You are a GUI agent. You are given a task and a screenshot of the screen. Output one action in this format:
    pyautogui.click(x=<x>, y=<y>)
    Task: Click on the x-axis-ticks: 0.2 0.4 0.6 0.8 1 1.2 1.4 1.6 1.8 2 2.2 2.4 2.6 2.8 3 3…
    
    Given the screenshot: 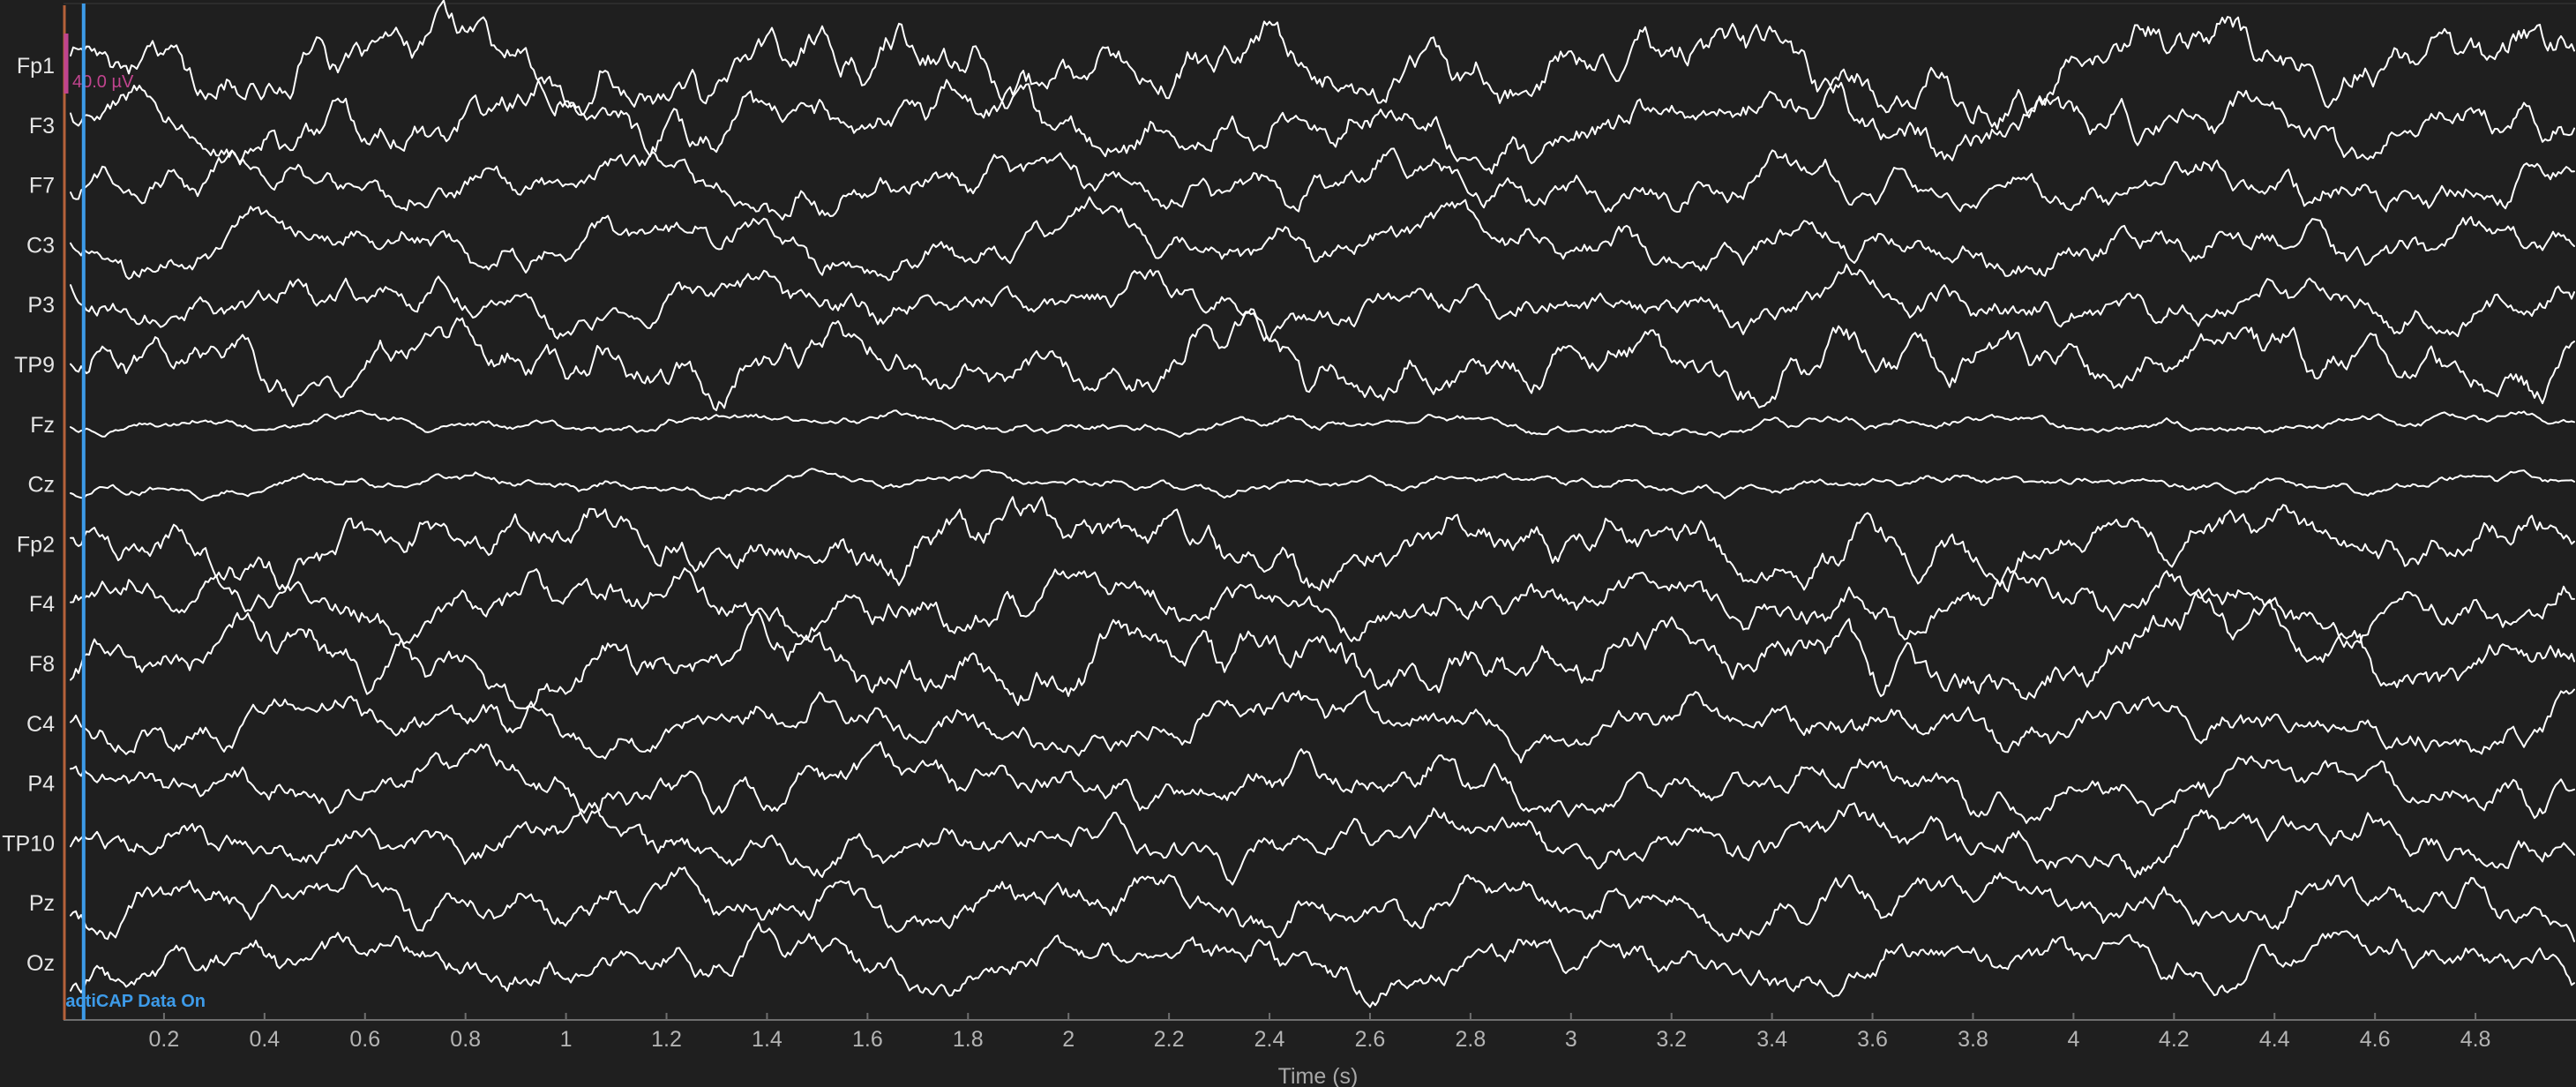 What is the action you would take?
    pyautogui.click(x=1320, y=1032)
    